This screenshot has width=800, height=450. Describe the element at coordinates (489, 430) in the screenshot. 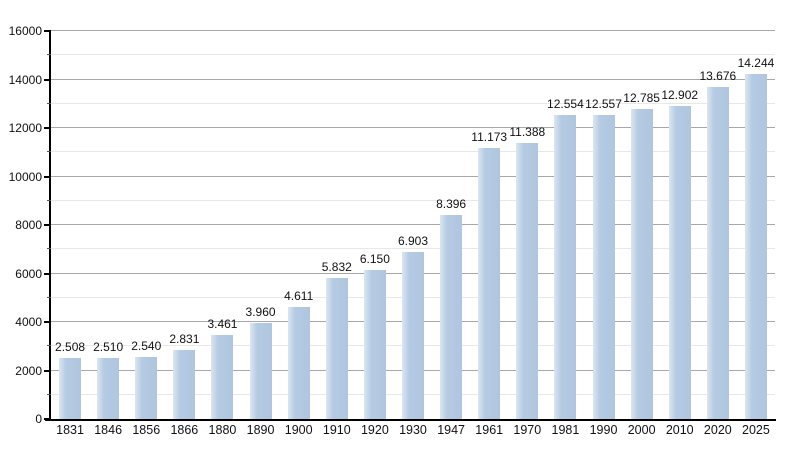

I see `x-tick-label: 1961` at that location.